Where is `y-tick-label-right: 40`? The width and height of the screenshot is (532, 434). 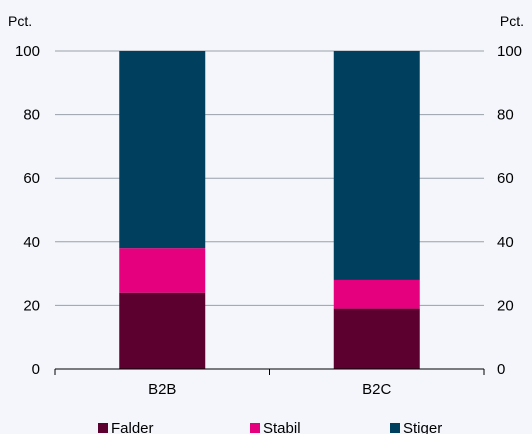 y-tick-label-right: 40 is located at coordinates (505, 242).